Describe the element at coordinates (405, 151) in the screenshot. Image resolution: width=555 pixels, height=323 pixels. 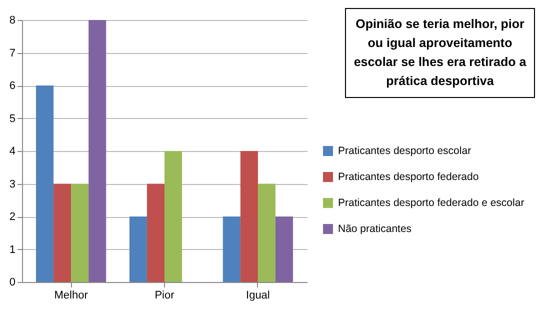
I see `legend-label: Praticantes desporto escolar` at that location.